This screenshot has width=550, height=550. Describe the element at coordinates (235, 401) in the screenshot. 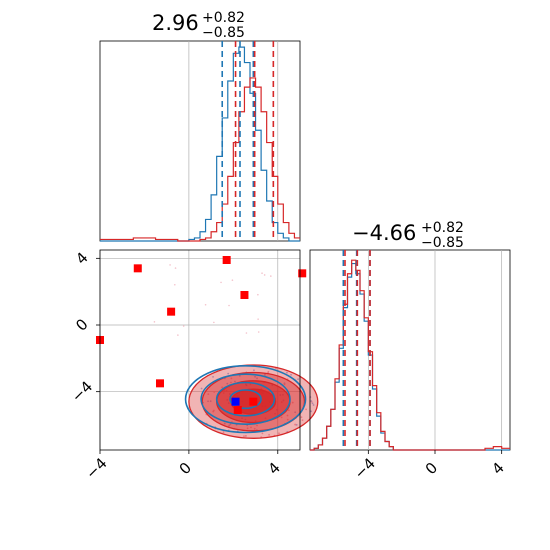

I see `blue-square-marker` at that location.